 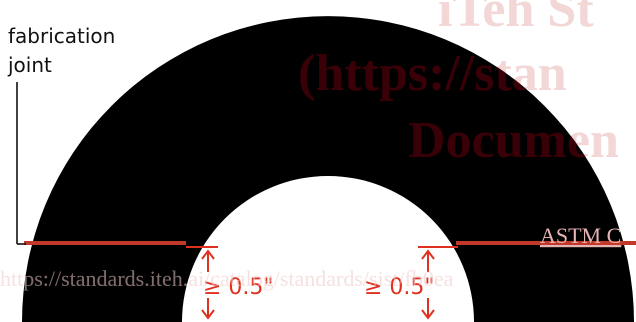 I want to click on dimension-left-label-bg, so click(x=238, y=285).